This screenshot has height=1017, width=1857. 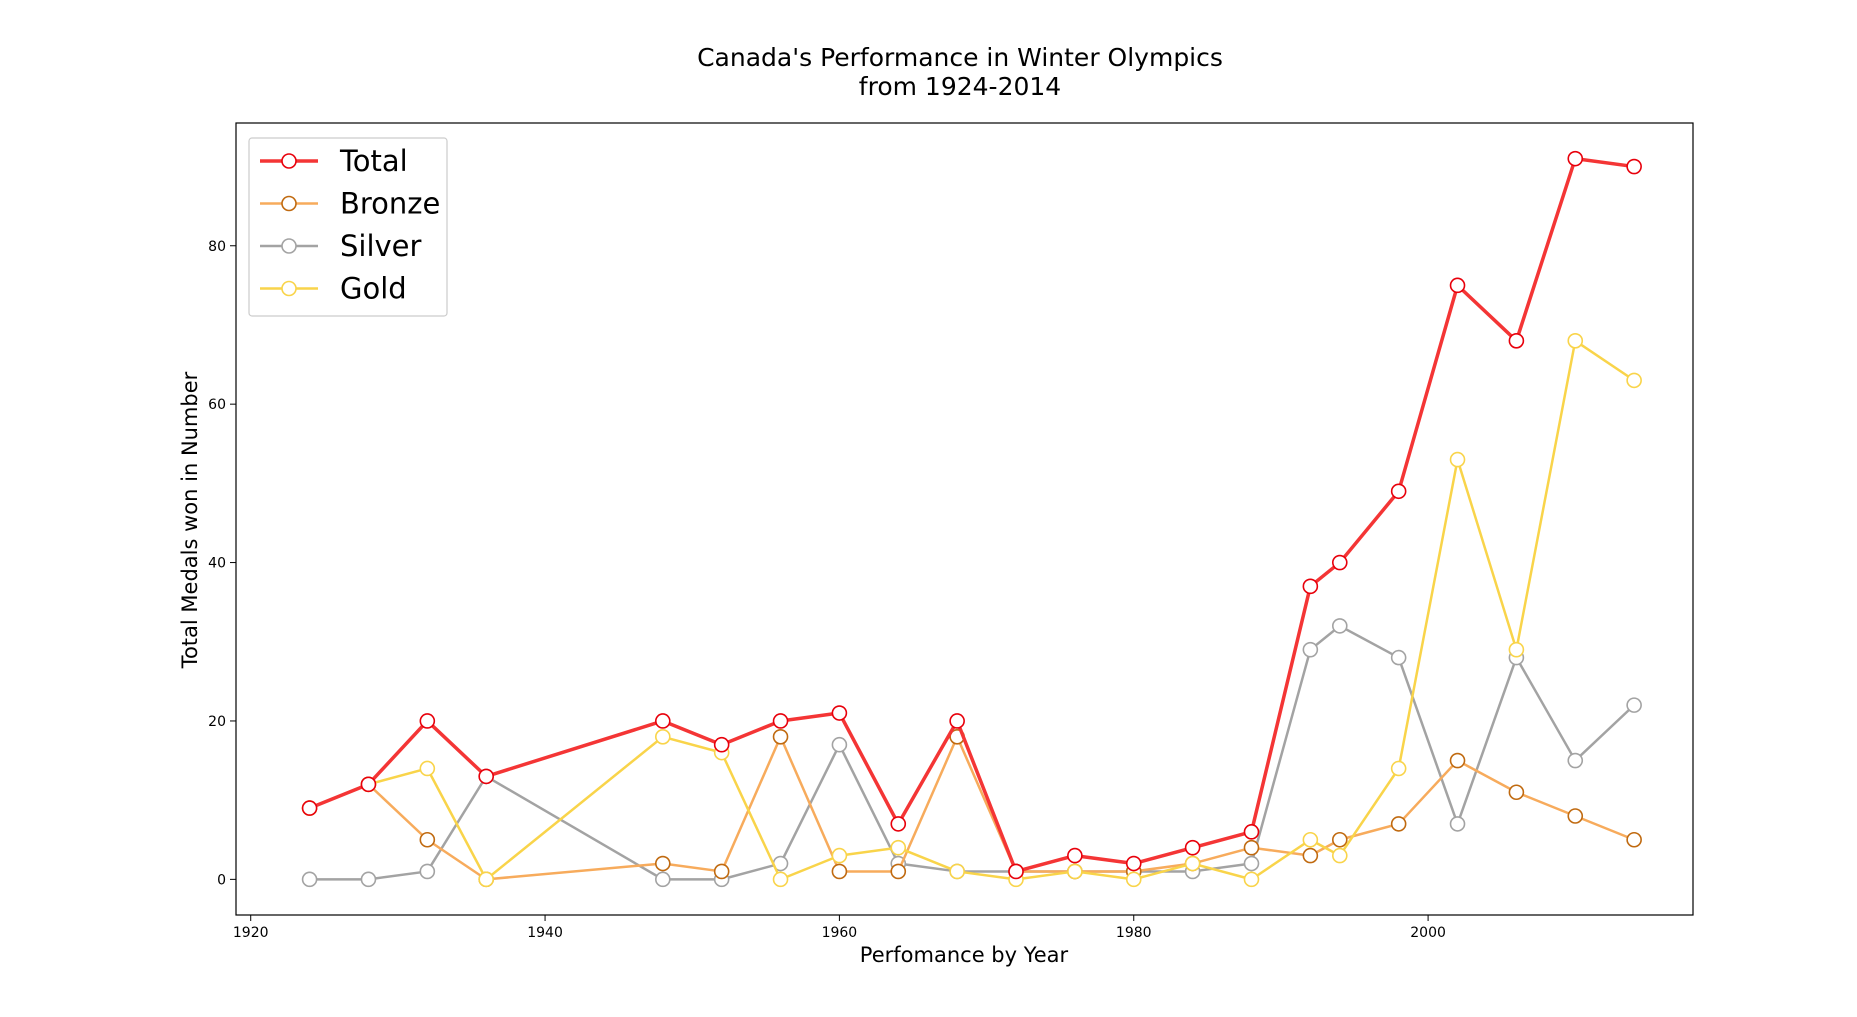 I want to click on y-tick-label: 60, so click(x=217, y=405).